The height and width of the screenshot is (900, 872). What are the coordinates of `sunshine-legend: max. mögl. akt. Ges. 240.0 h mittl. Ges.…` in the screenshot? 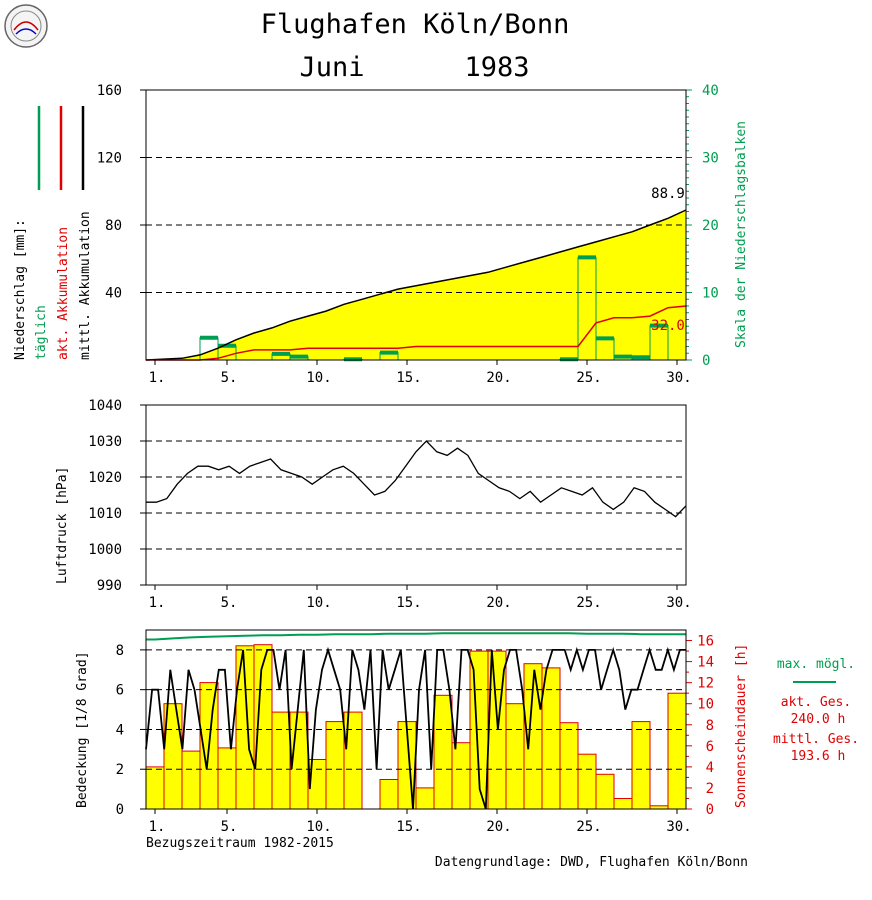 It's located at (816, 710).